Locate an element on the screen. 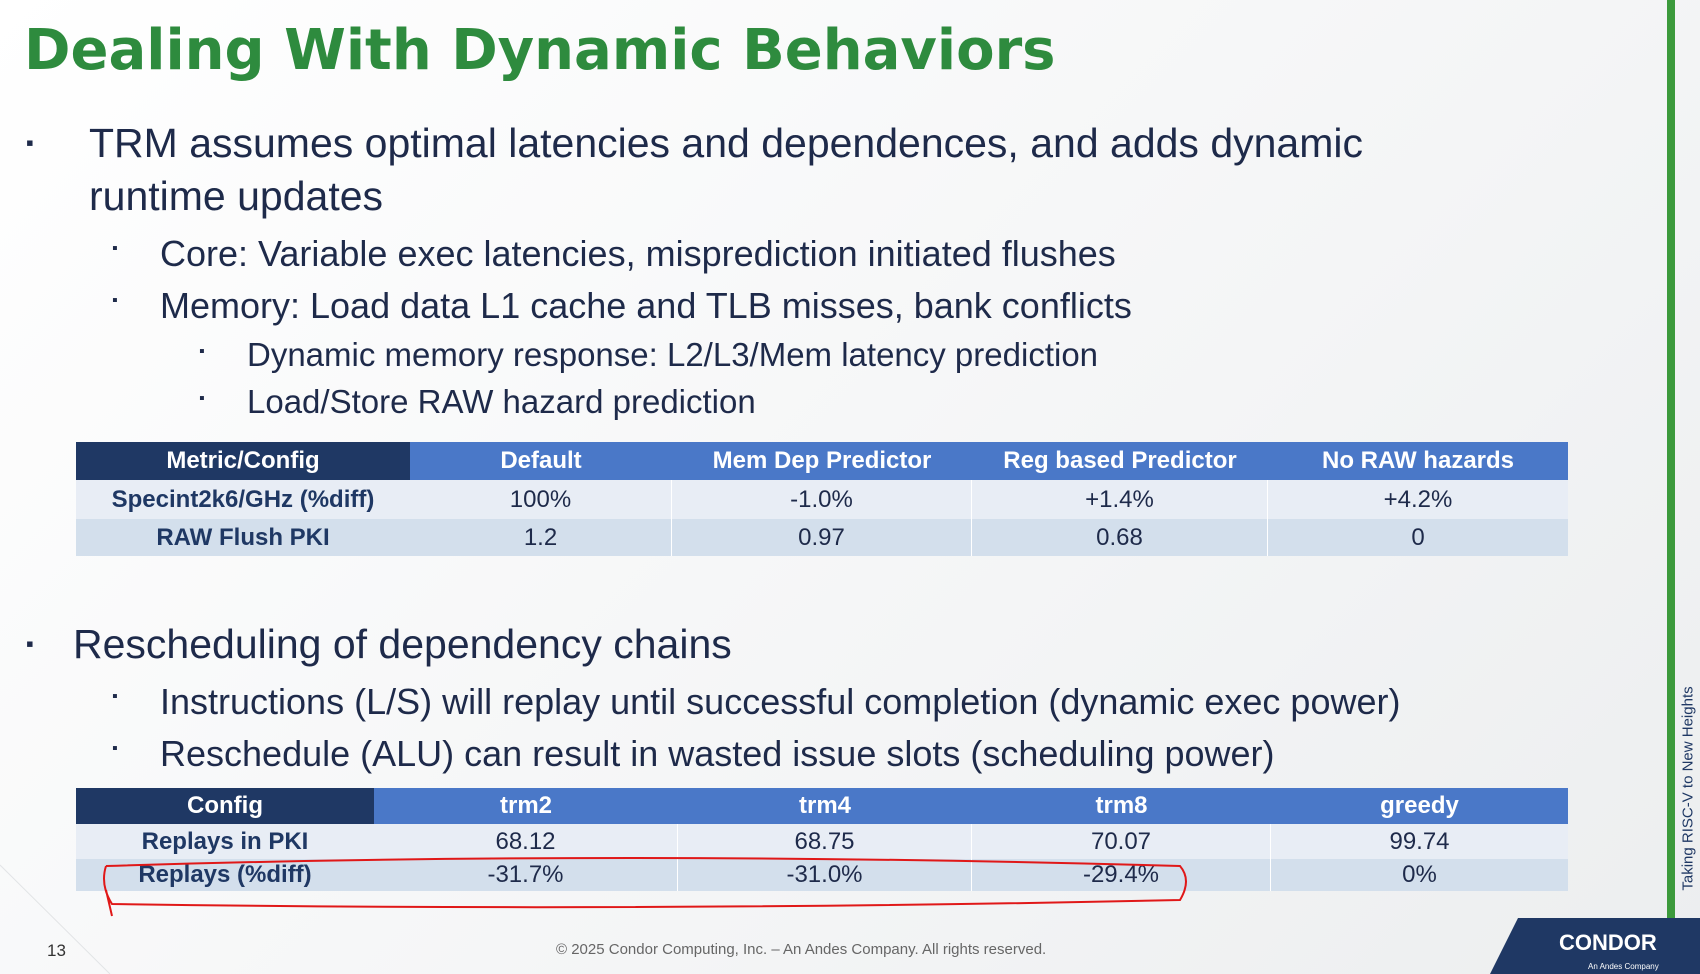  table-header-cell: Default is located at coordinates (541, 461).